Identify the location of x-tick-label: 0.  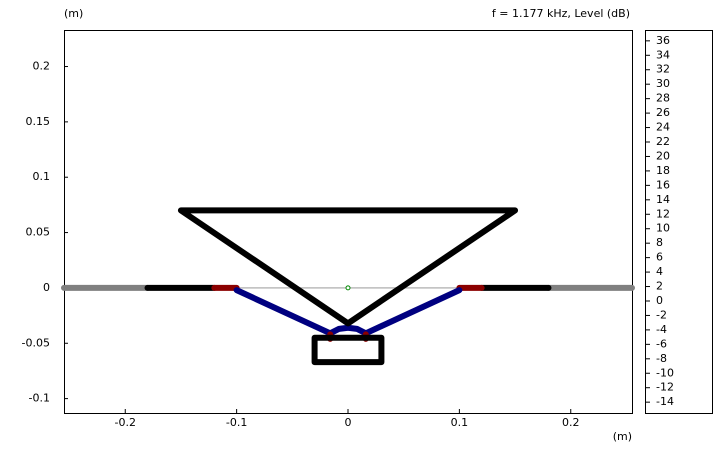
(348, 422).